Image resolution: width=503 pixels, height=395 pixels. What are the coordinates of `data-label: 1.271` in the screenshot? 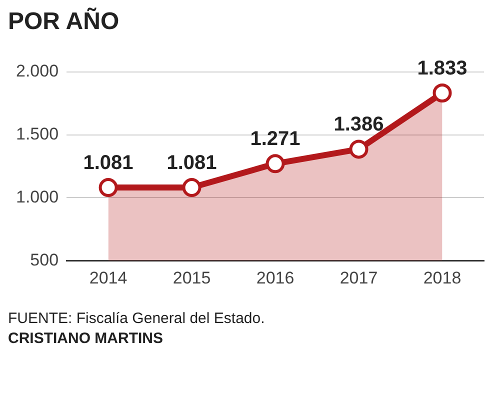 It's located at (275, 139).